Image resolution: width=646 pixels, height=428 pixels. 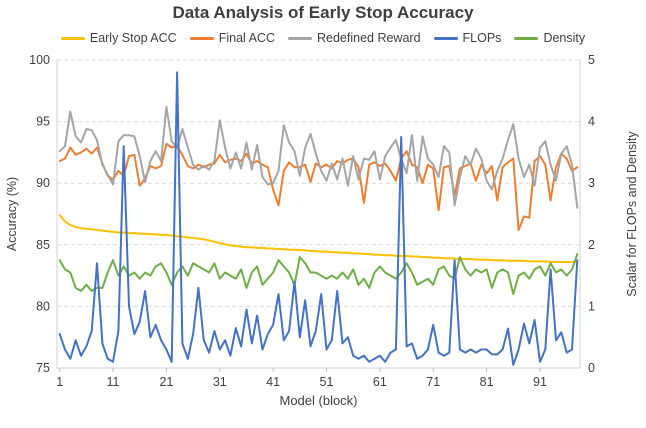 What do you see at coordinates (39, 60) in the screenshot?
I see `left-axis-tick-label: 100` at bounding box center [39, 60].